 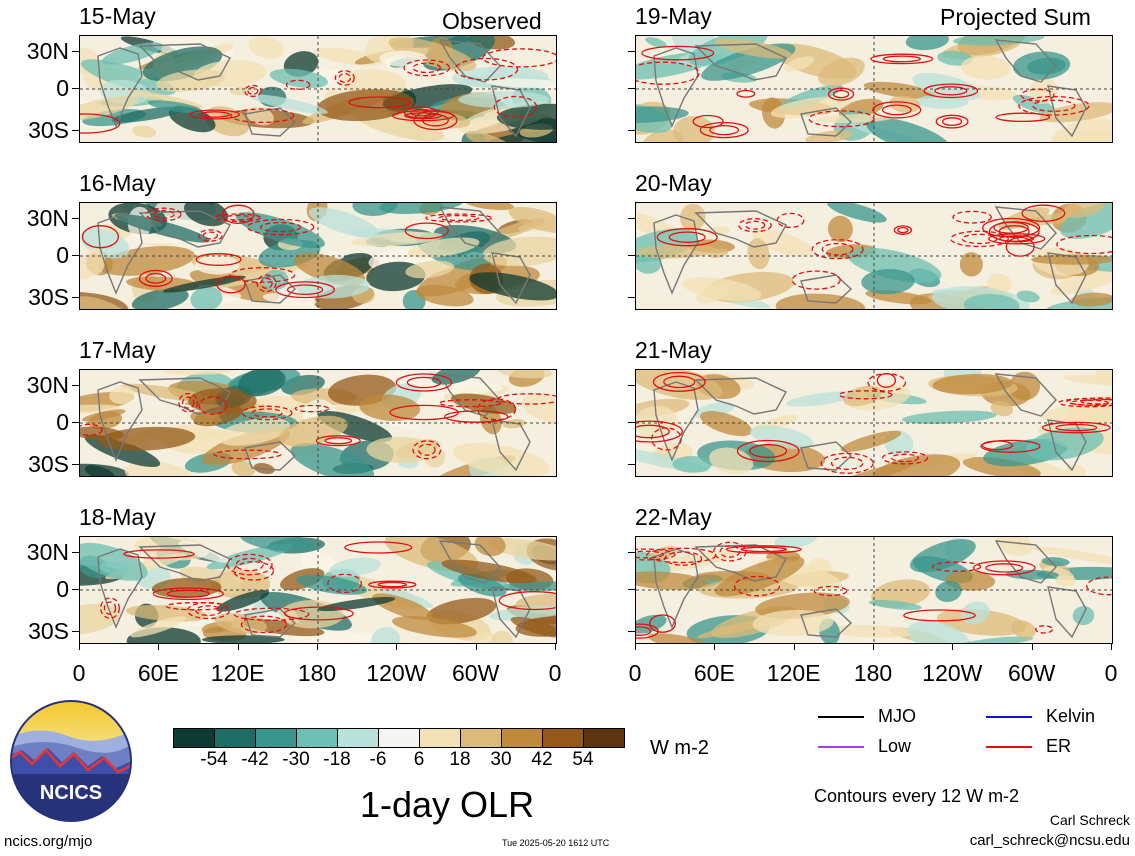 I want to click on site-link: ncics.org/mjo, so click(x=48, y=841).